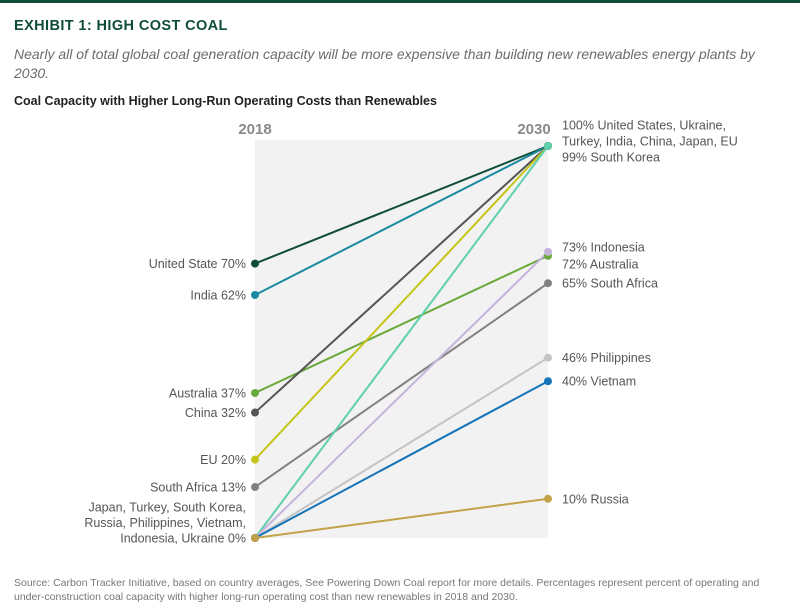  What do you see at coordinates (255, 538) in the screenshot?
I see `start-point-russia` at bounding box center [255, 538].